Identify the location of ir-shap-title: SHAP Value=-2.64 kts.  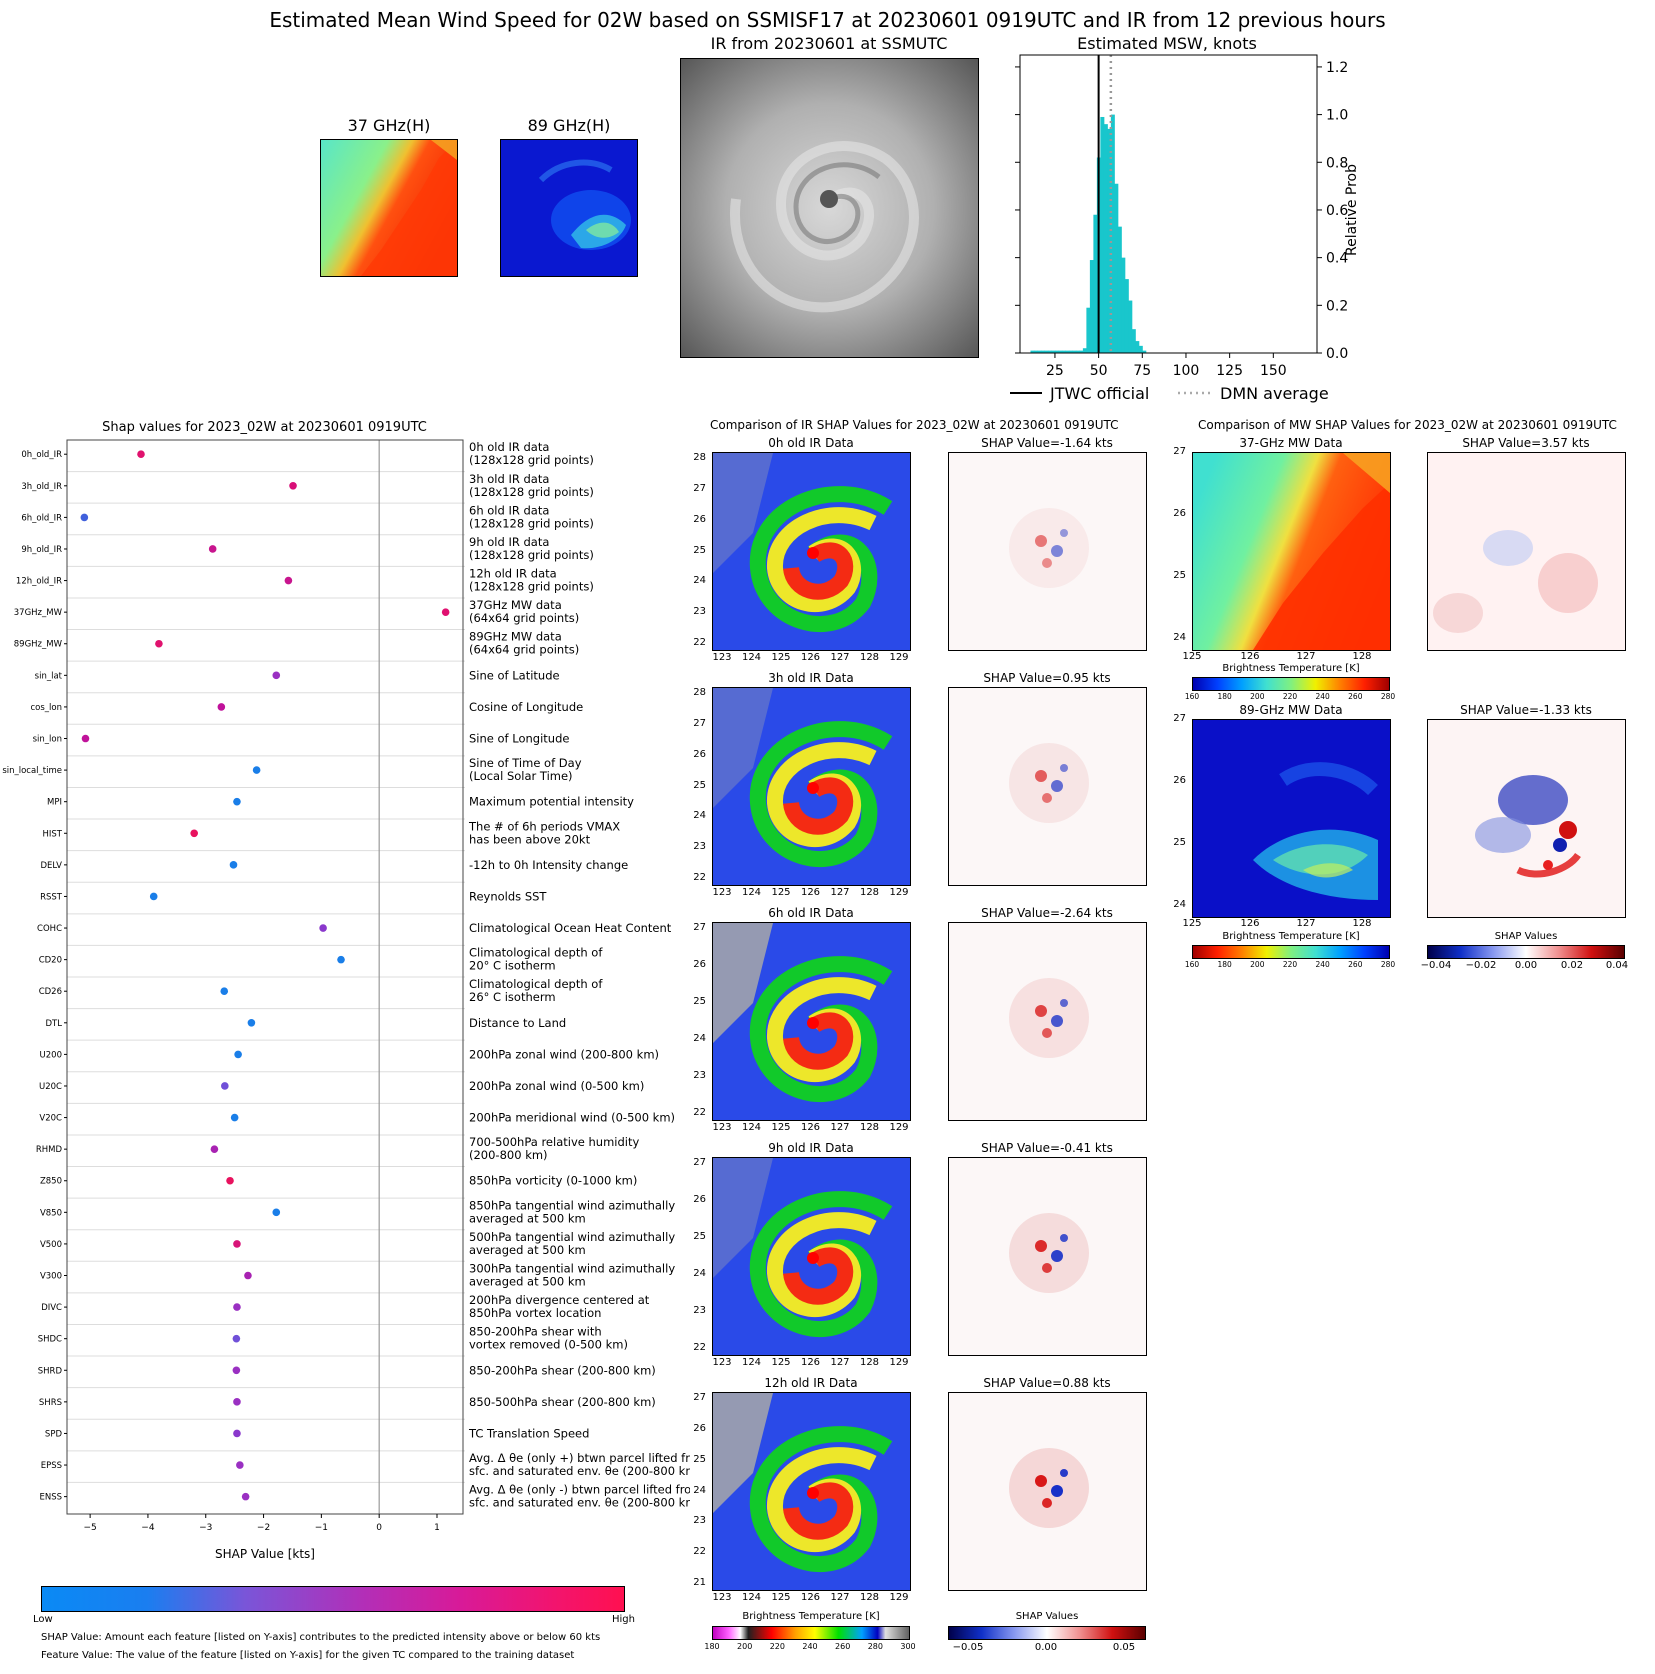
(1047, 913).